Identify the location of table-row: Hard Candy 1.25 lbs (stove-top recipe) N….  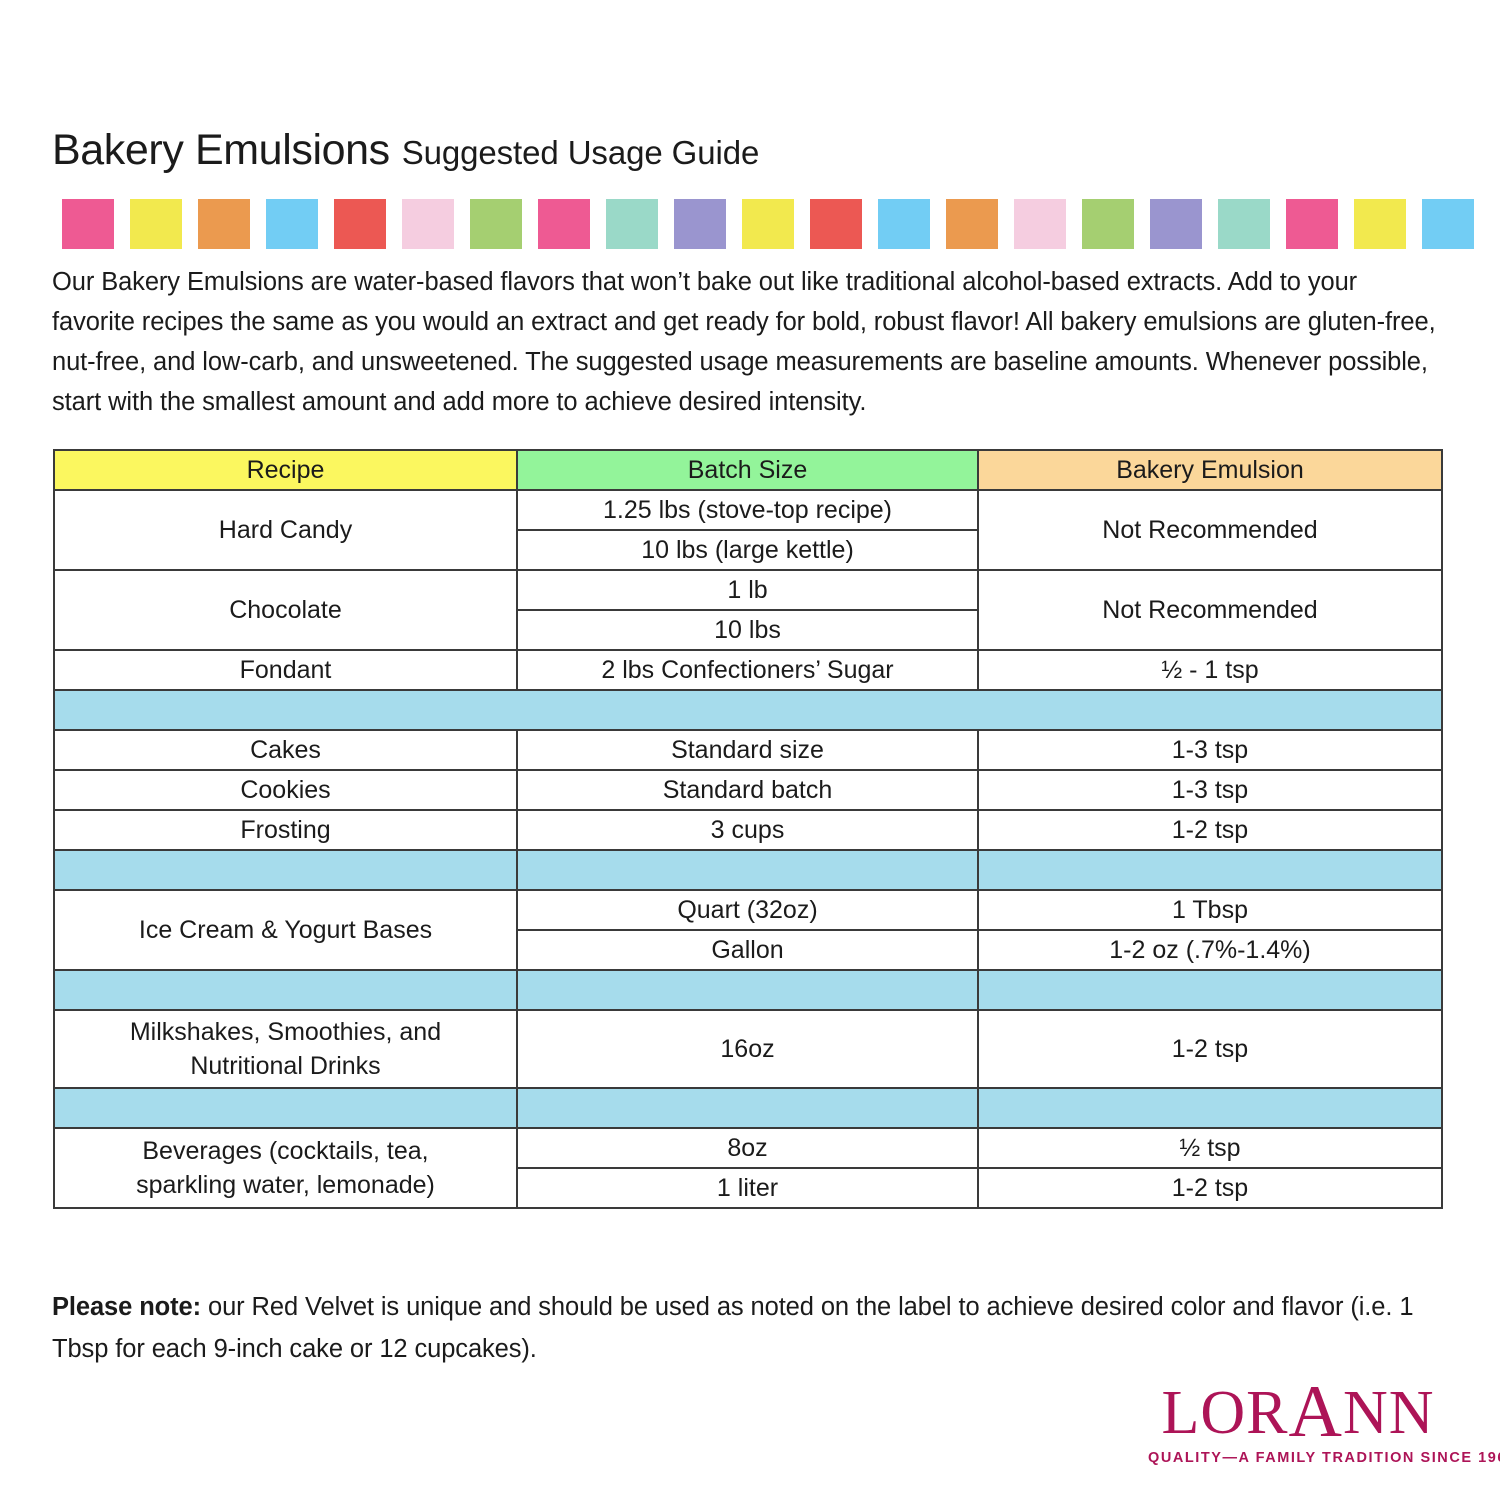
(748, 530).